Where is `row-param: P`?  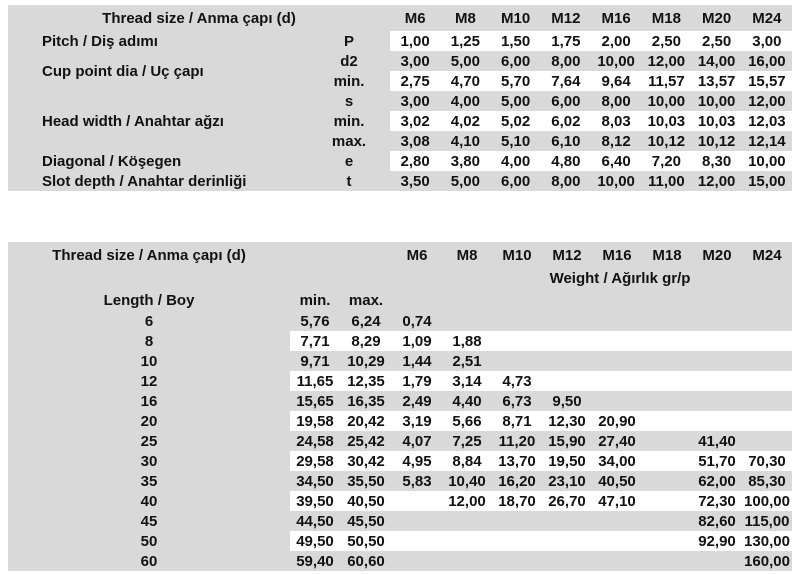 row-param: P is located at coordinates (348, 41).